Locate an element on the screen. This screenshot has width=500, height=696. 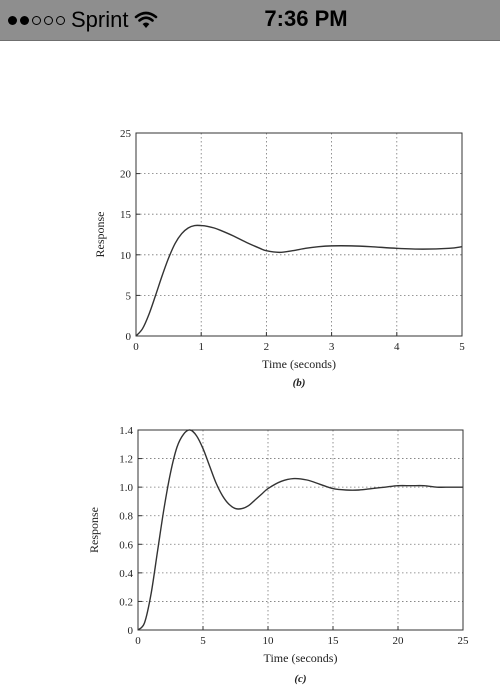
y-tick-label: 1.4 is located at coordinates (126, 431).